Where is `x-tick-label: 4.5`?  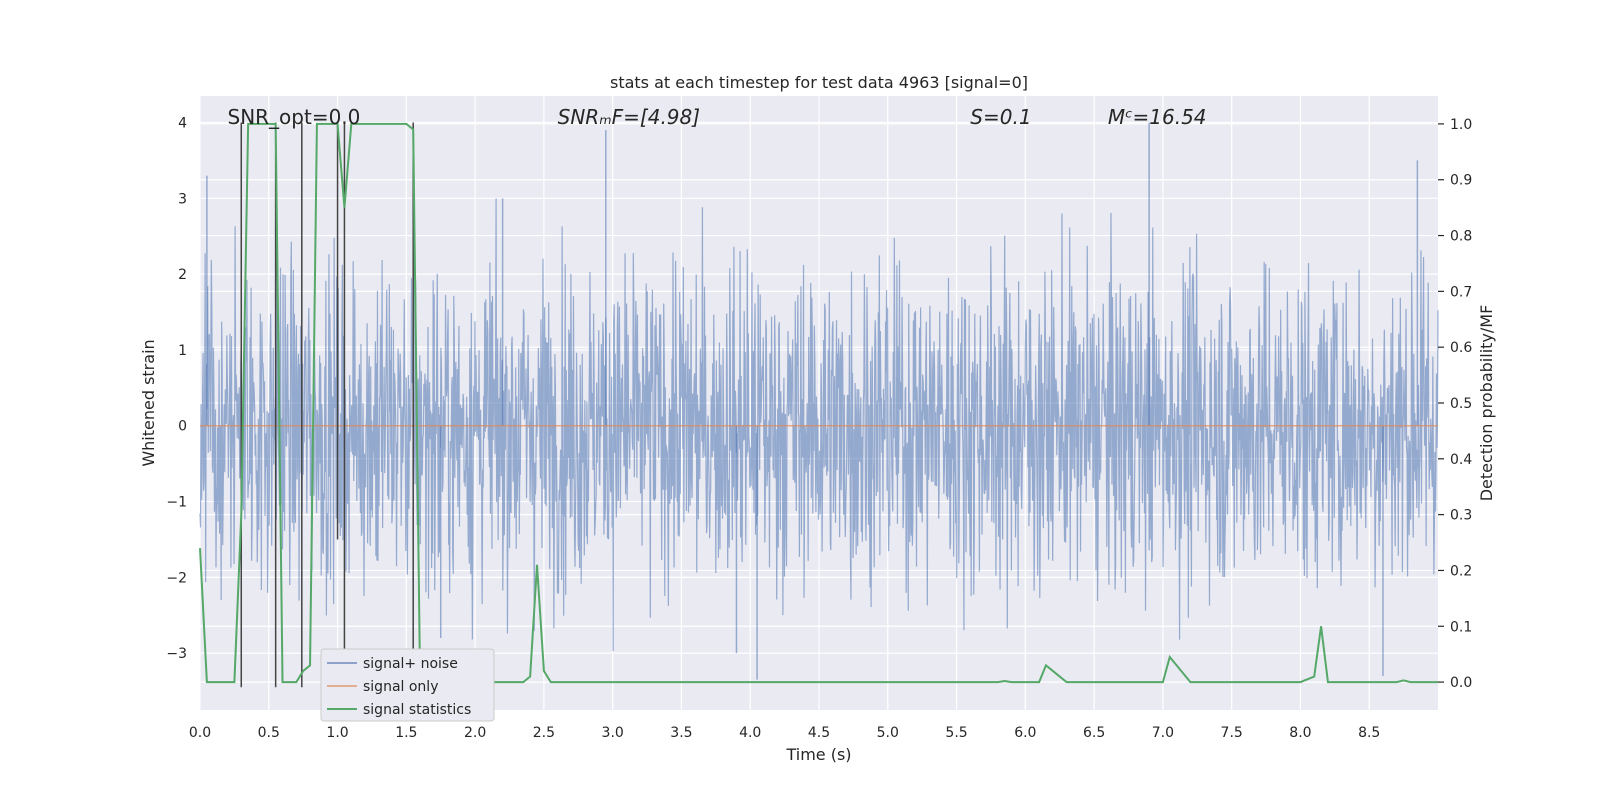
x-tick-label: 4.5 is located at coordinates (819, 733).